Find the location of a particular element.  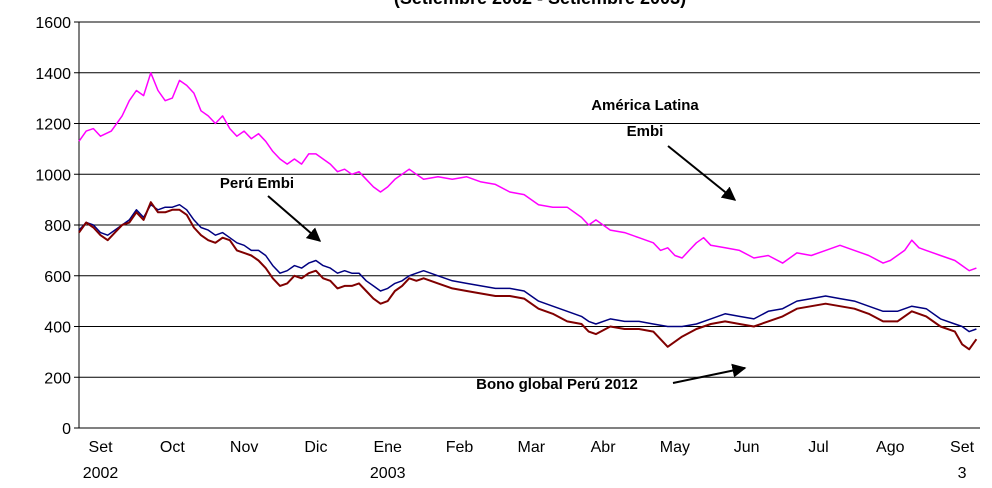

xtick-month-9: Jun is located at coordinates (747, 447).